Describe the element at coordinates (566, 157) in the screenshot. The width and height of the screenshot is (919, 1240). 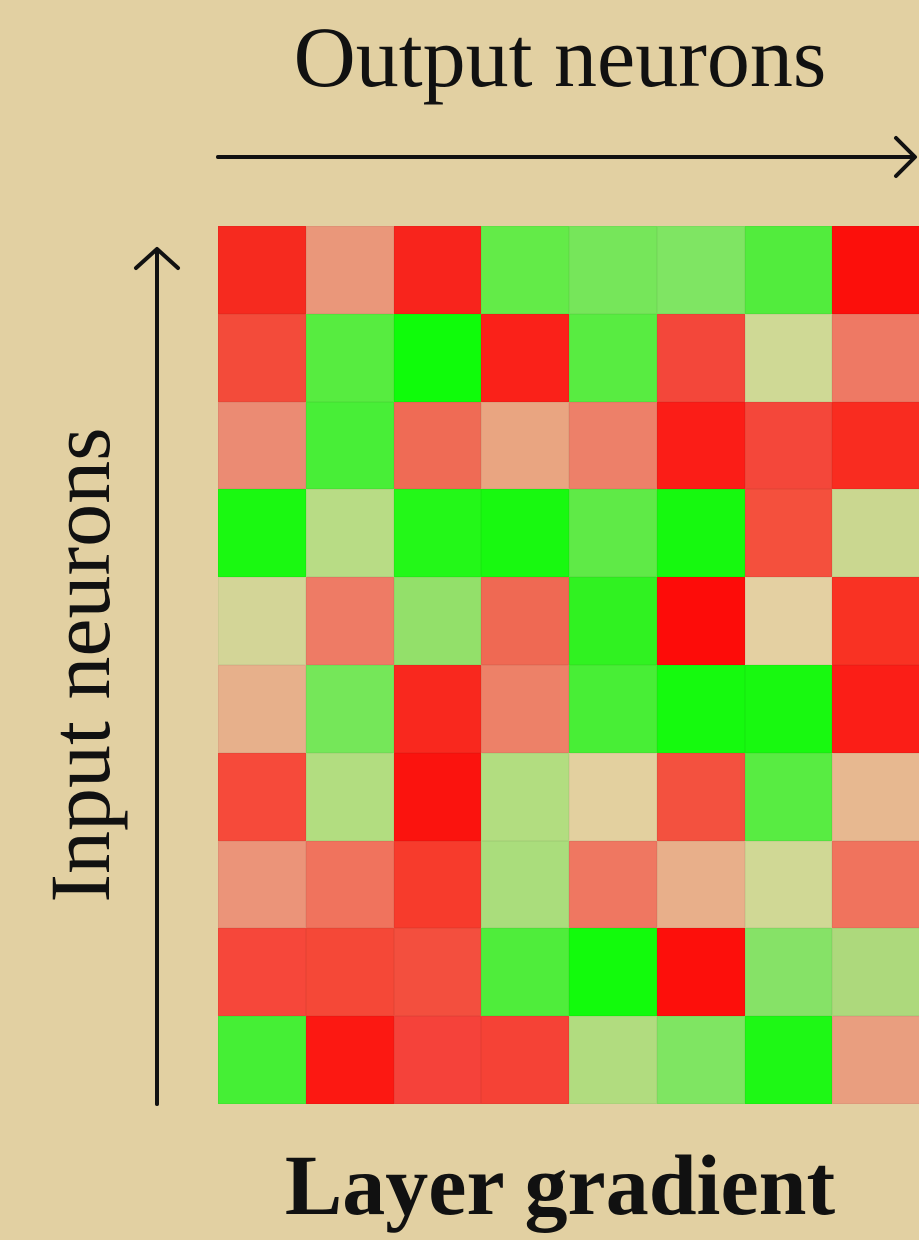
I see `output-arrow` at that location.